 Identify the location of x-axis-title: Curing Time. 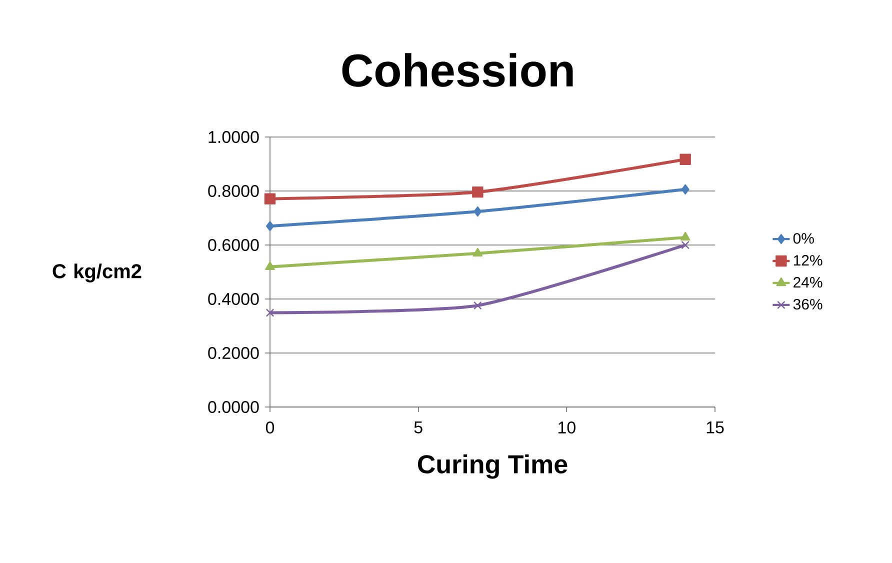
(493, 466).